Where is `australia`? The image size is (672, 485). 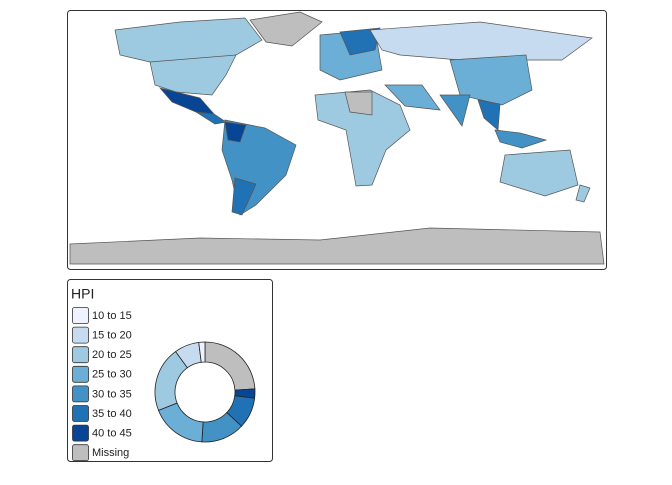
australia is located at coordinates (539, 173).